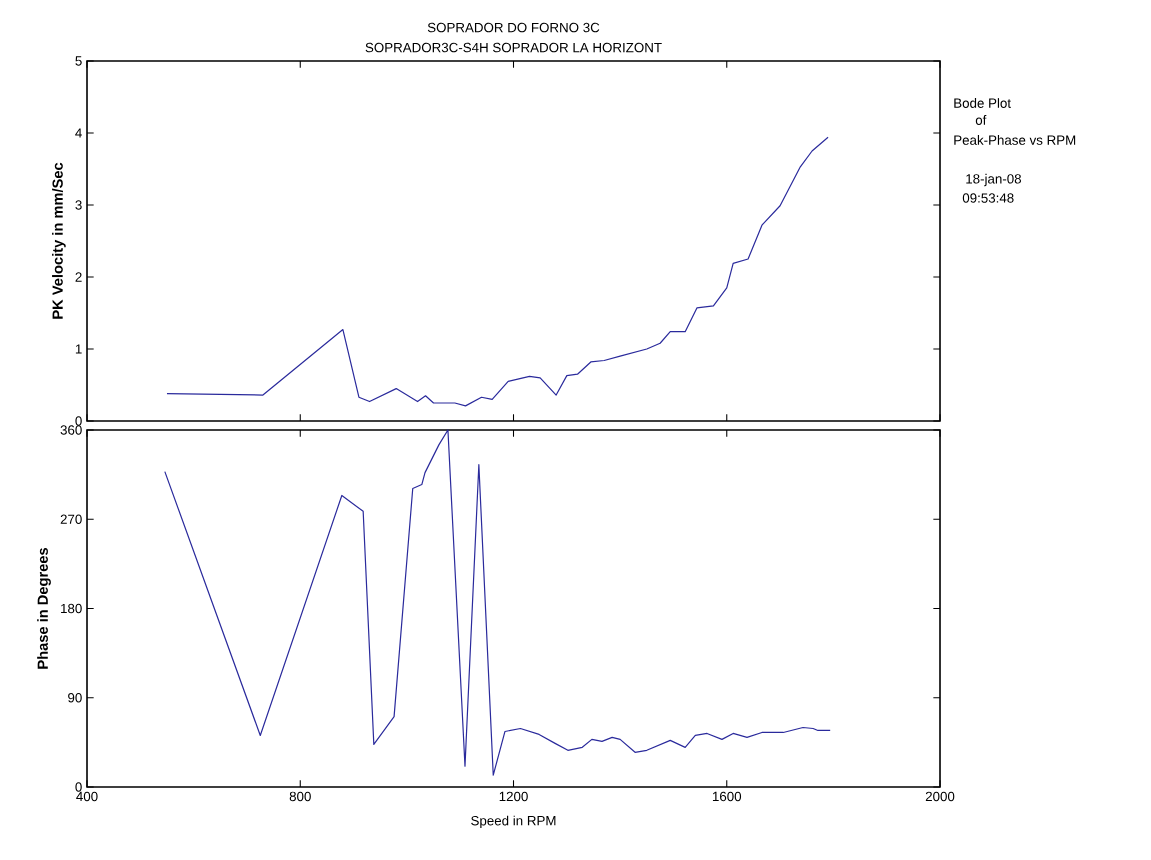 The image size is (1151, 860). I want to click on y-tick-label: 180, so click(71, 608).